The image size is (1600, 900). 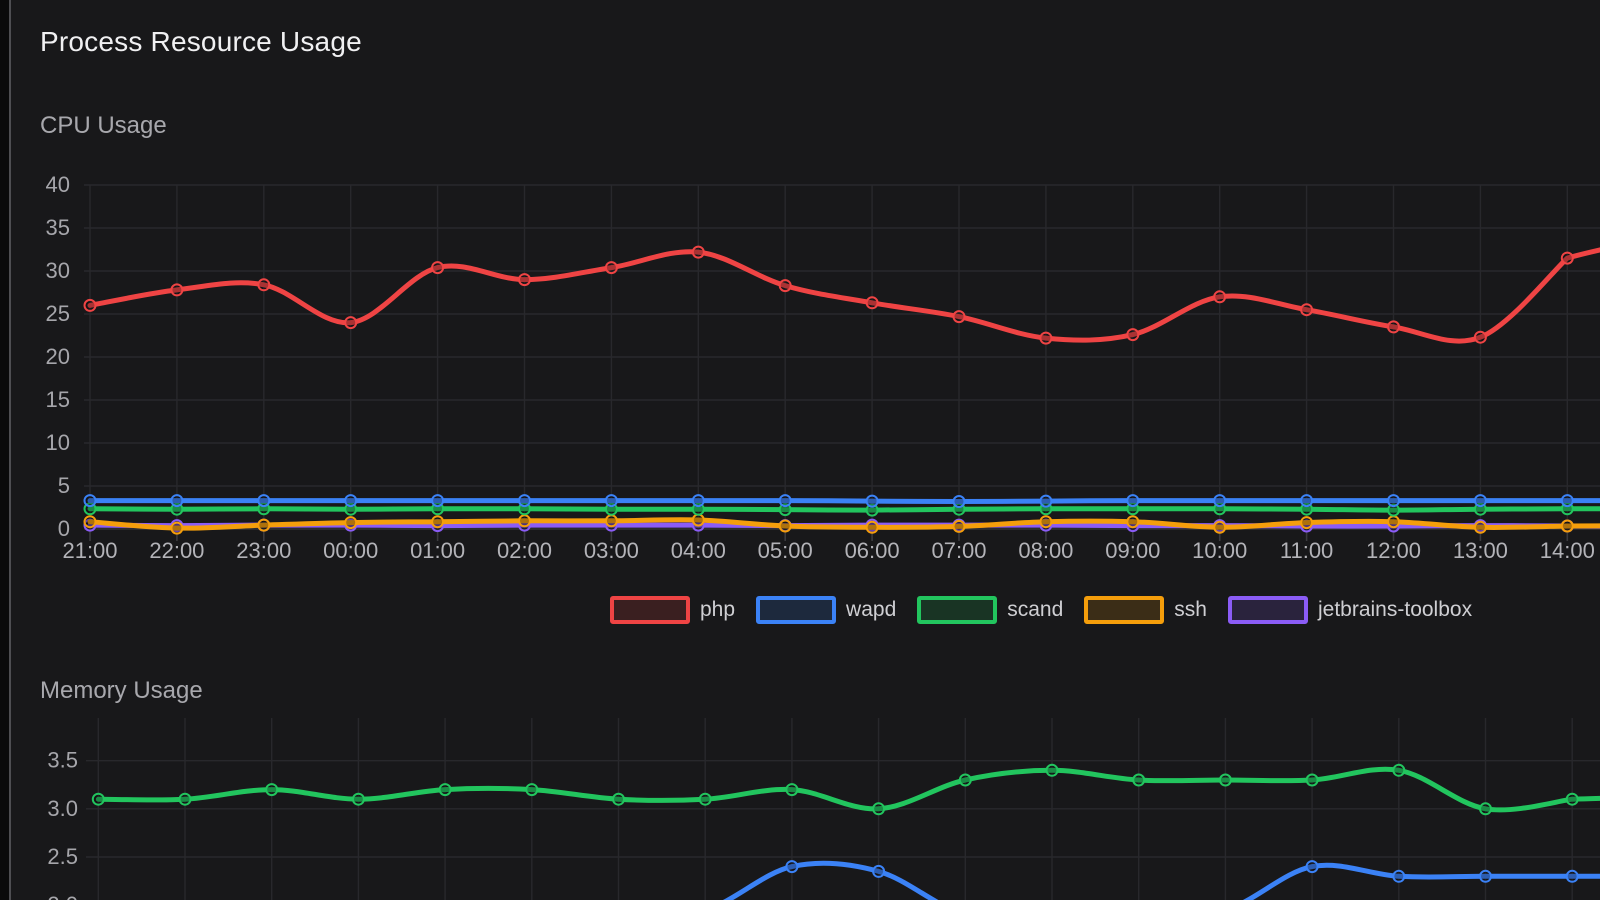 What do you see at coordinates (5, 450) in the screenshot?
I see `window-edge` at bounding box center [5, 450].